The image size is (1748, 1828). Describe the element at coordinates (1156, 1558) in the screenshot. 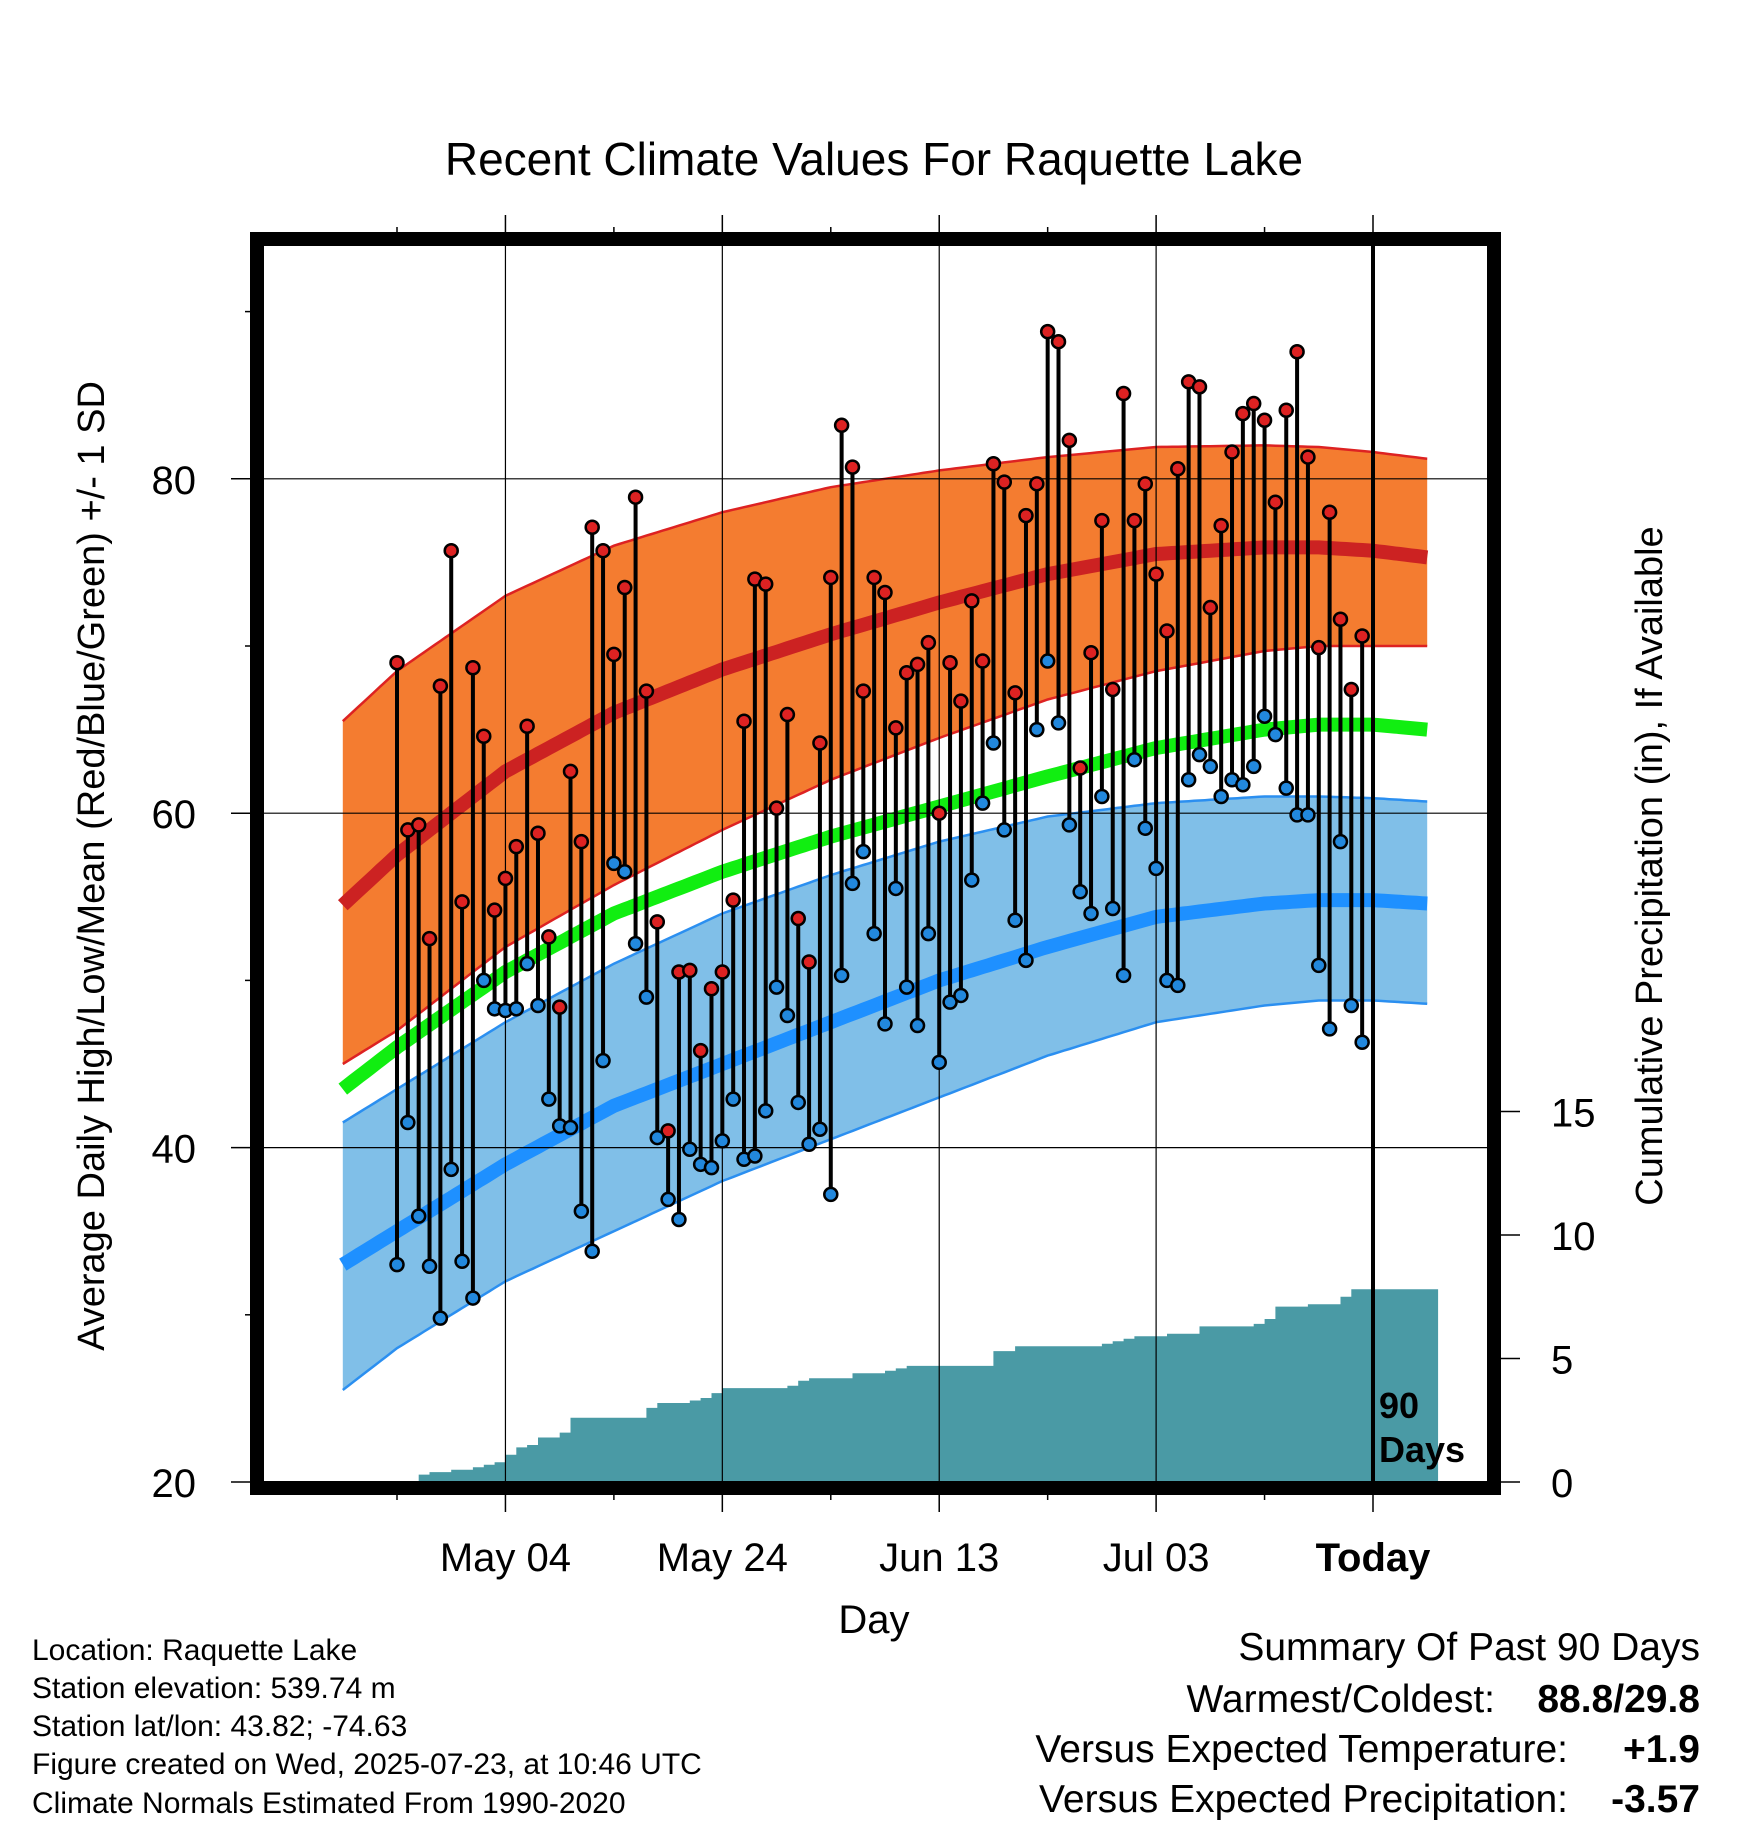

I see `x-tick-label: Jul 03` at that location.